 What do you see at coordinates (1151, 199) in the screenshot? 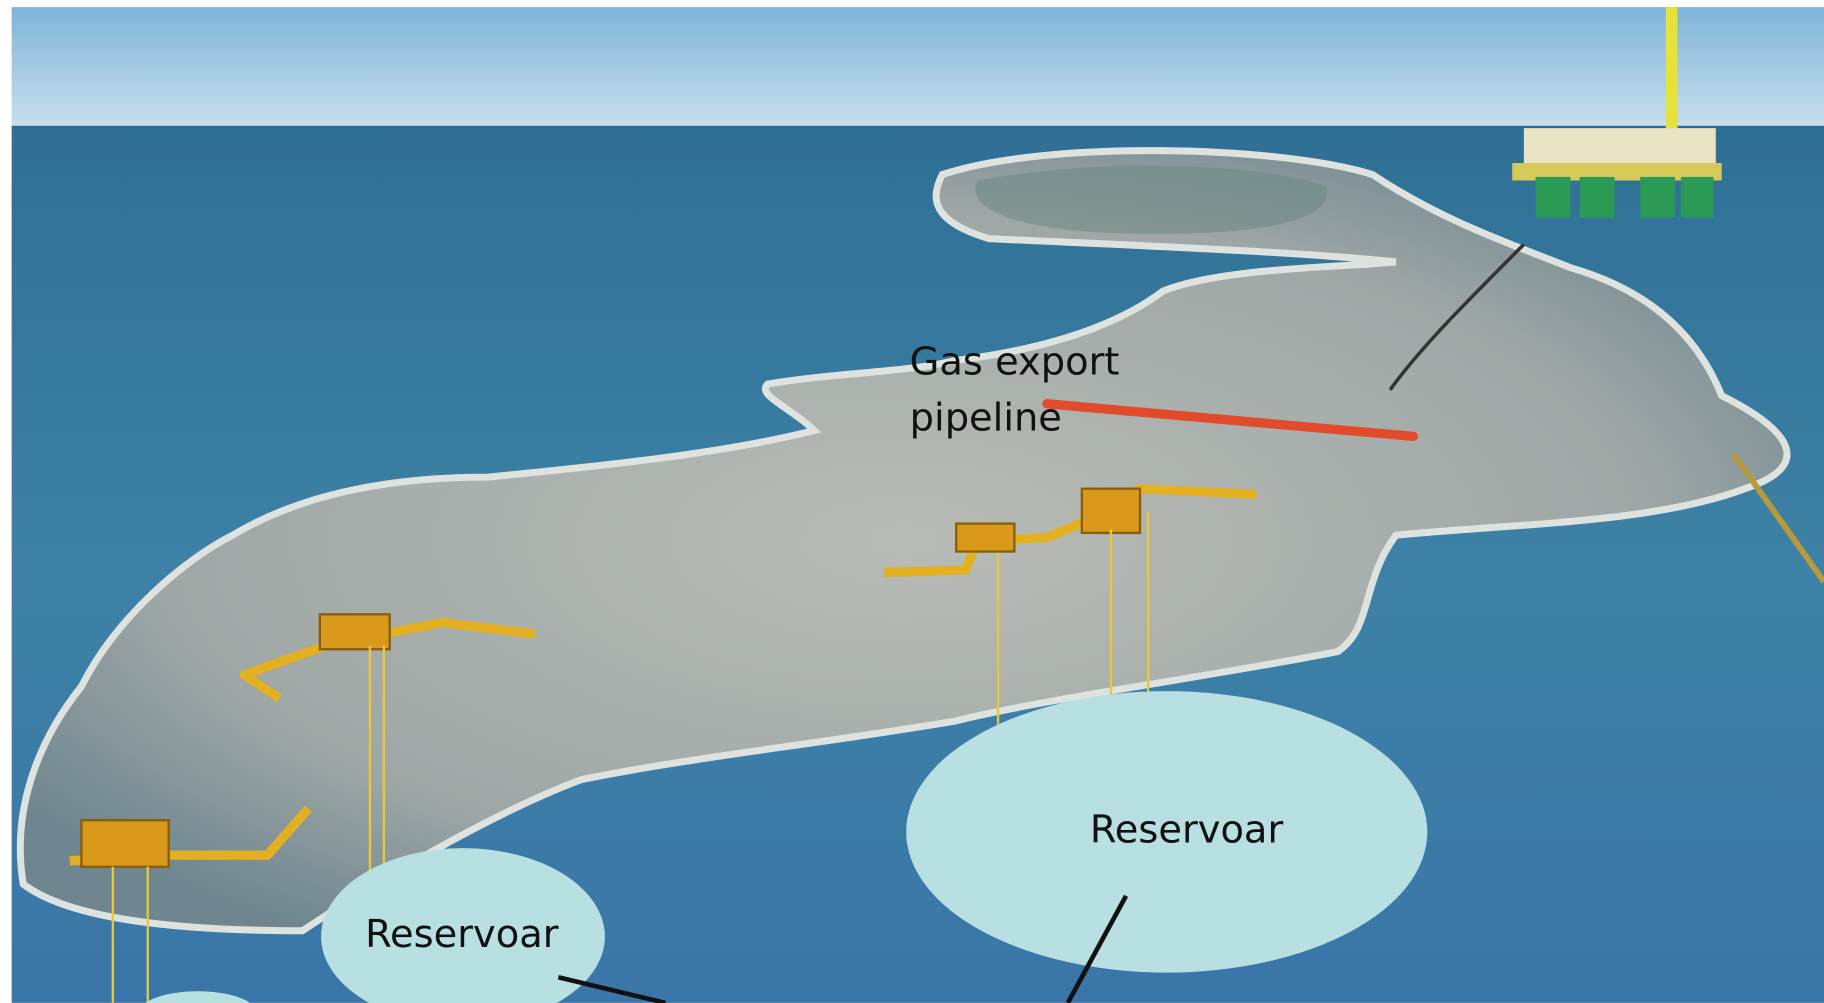
I see `seabed-trench` at bounding box center [1151, 199].